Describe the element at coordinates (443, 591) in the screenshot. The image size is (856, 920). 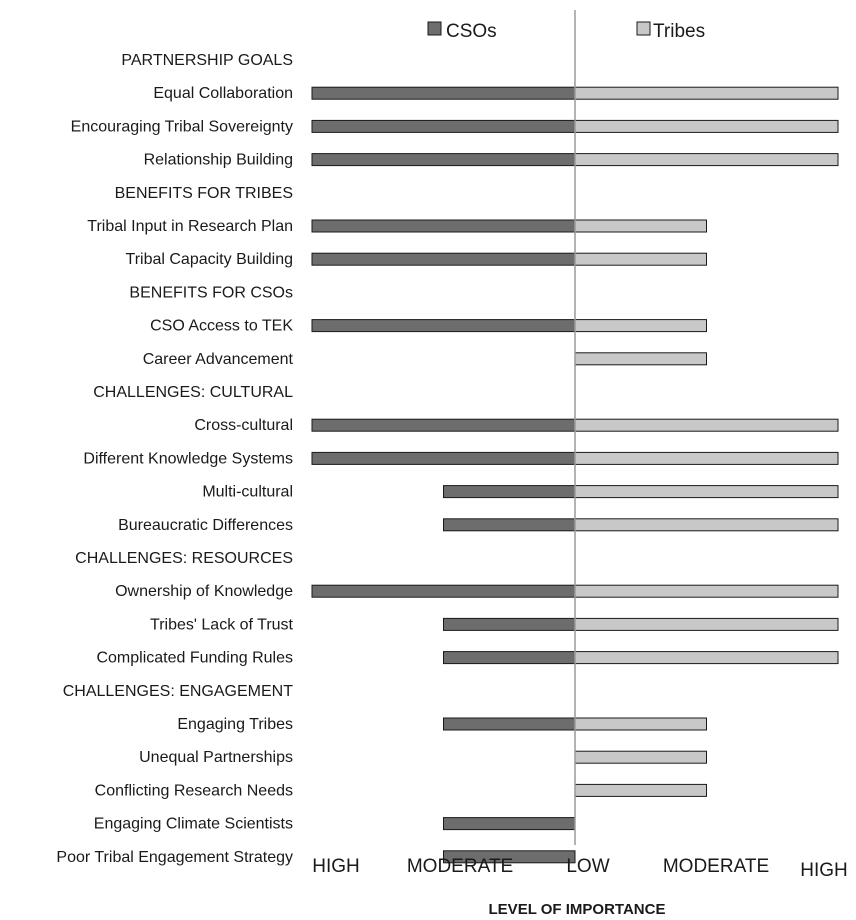
I see `bar-csos-ownership-of-knowledge` at that location.